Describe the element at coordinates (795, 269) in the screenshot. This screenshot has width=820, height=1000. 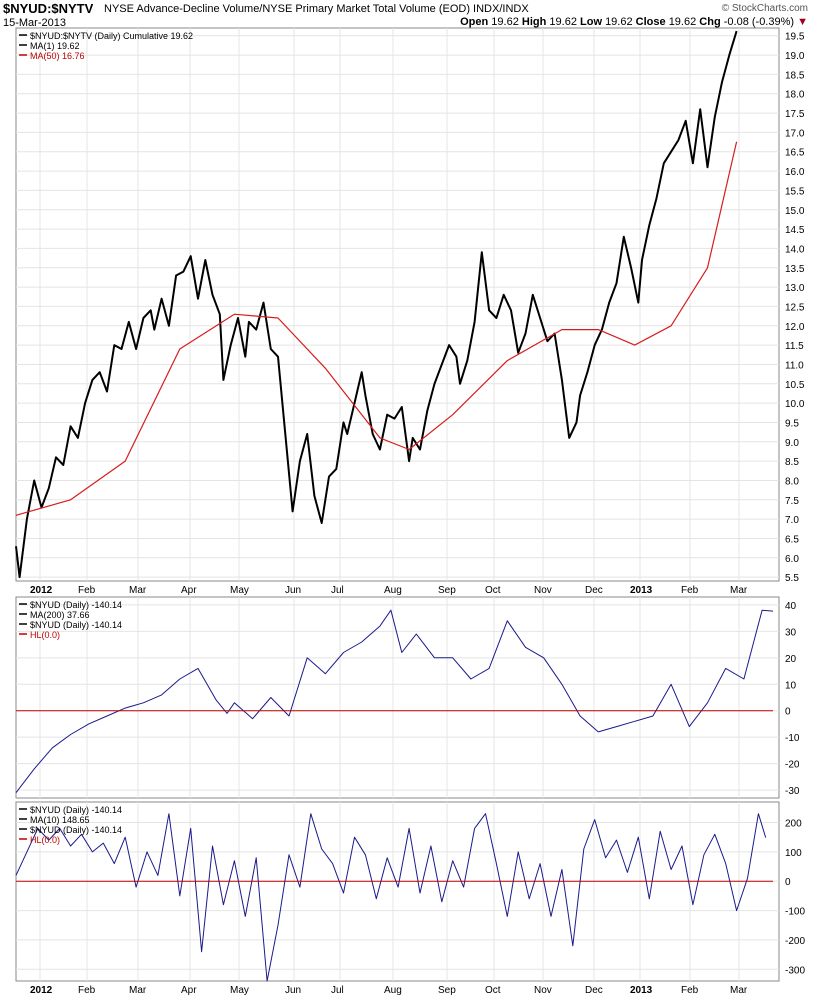
I see `y-tick-label: 13.5` at that location.